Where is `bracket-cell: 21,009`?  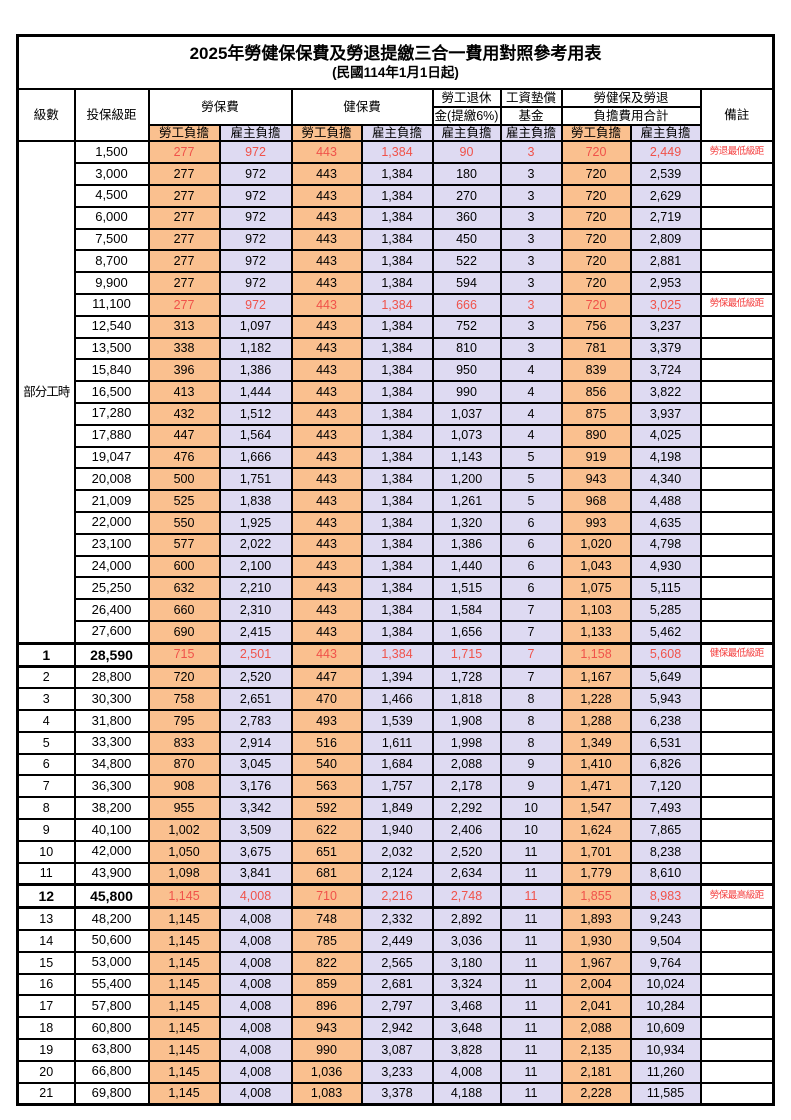 bracket-cell: 21,009 is located at coordinates (111, 501).